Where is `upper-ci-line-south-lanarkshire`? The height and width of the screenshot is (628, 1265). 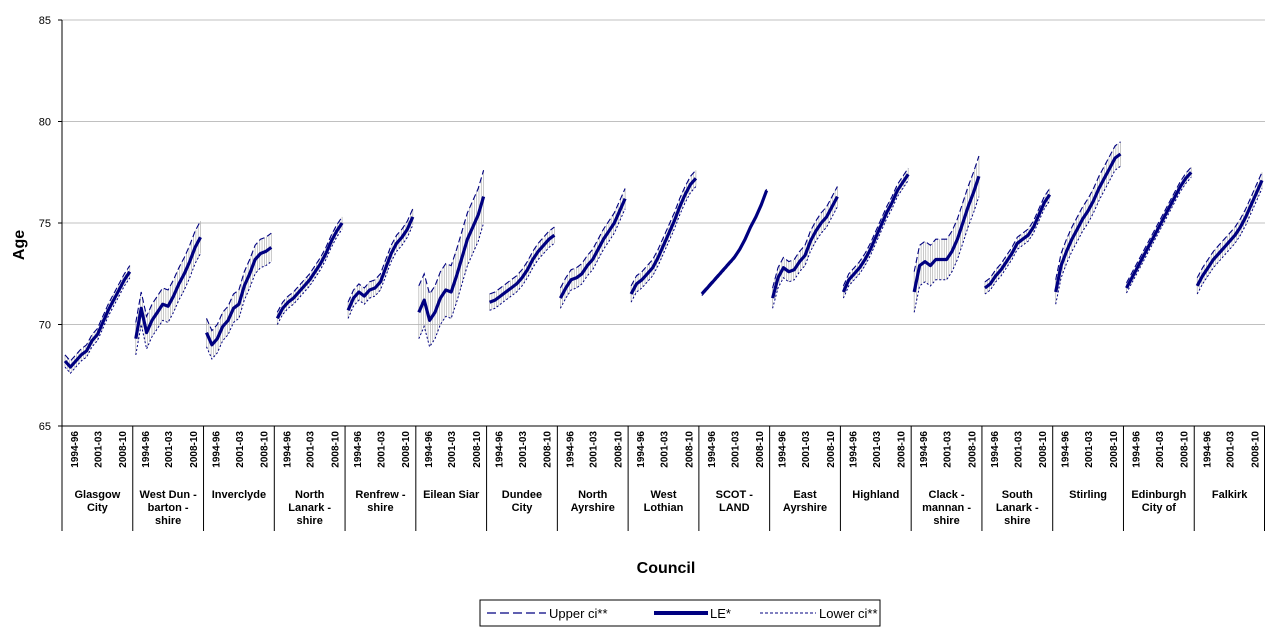 upper-ci-line-south-lanarkshire is located at coordinates (1017, 235).